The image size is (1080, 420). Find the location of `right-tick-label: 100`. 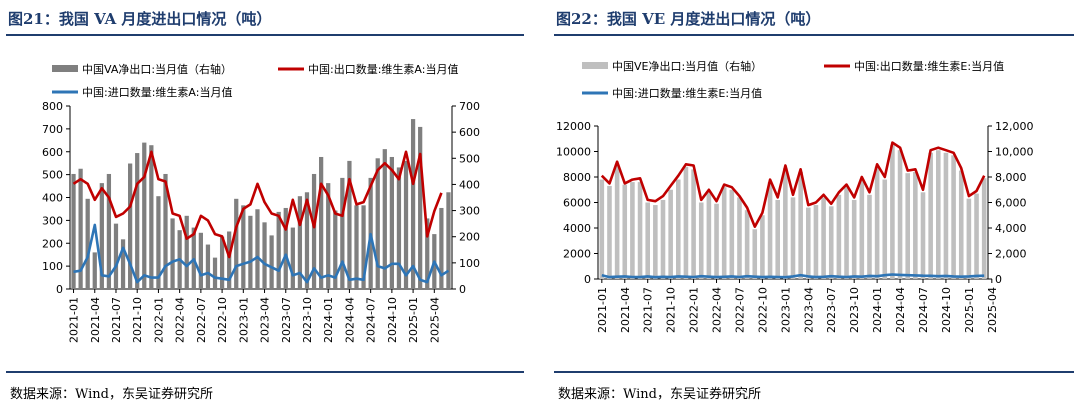

right-tick-label: 100 is located at coordinates (469, 263).